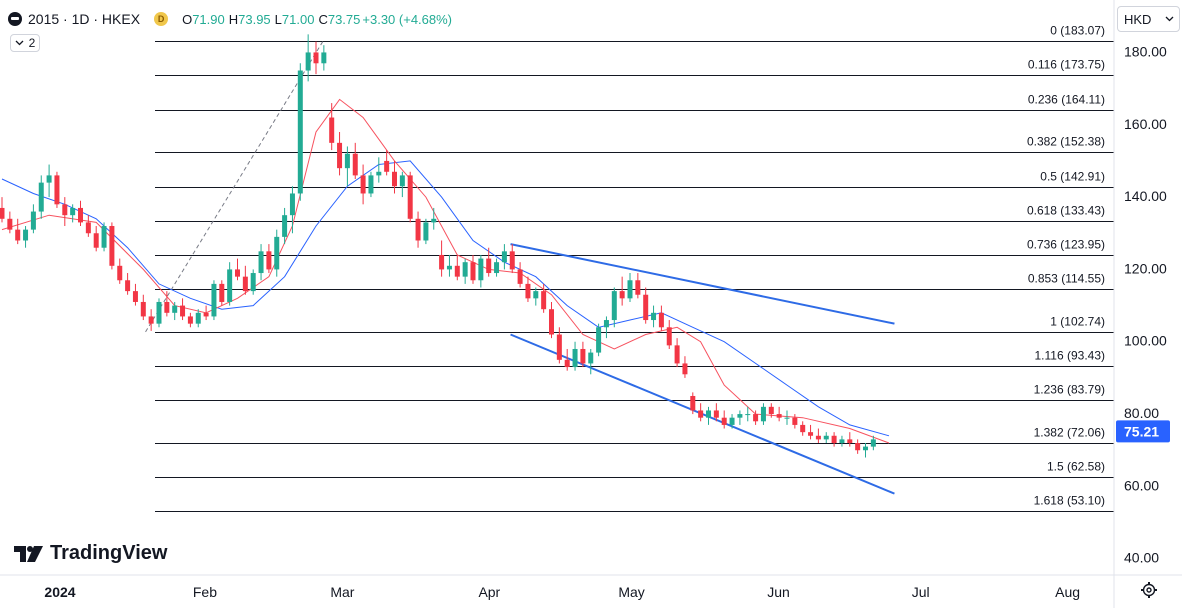 The height and width of the screenshot is (608, 1182). Describe the element at coordinates (1072, 177) in the screenshot. I see `fib-level-label: 0.5 (142.91)` at that location.